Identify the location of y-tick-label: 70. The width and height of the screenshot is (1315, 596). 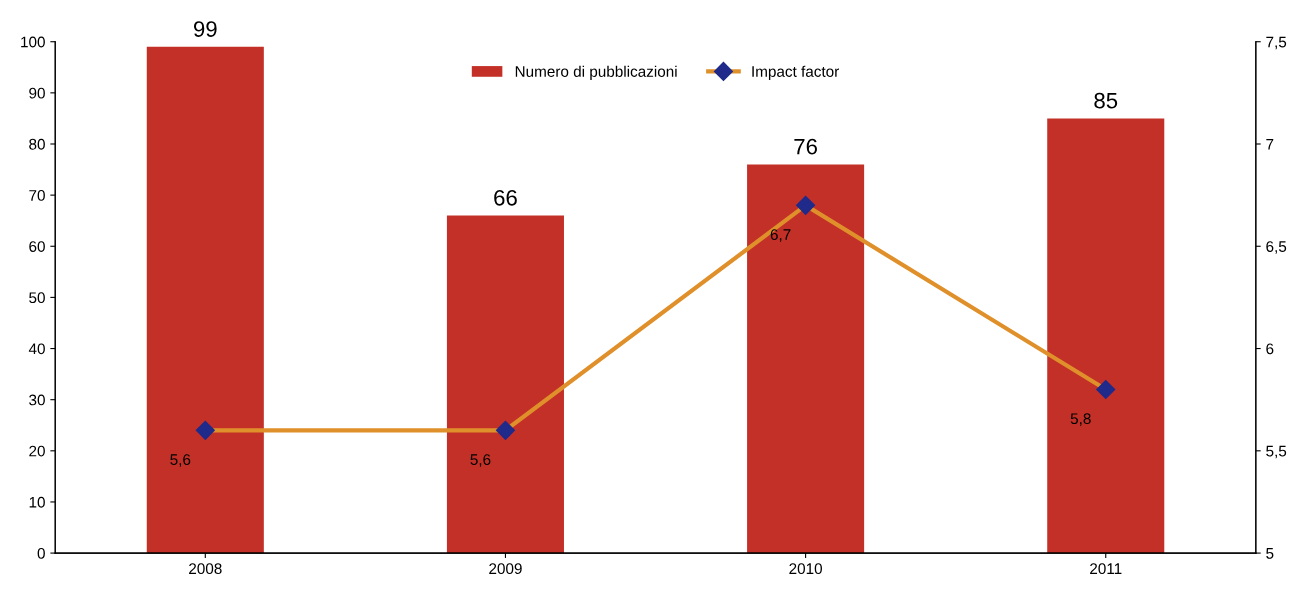
(37, 195).